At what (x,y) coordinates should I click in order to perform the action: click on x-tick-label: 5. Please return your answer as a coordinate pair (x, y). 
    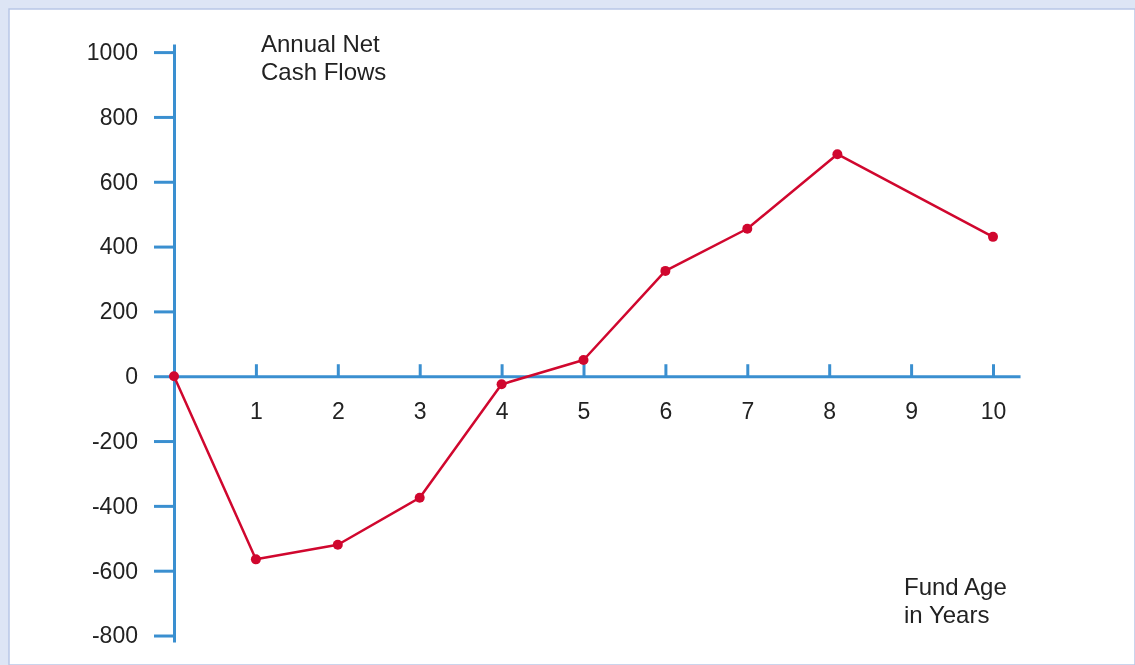
    Looking at the image, I should click on (584, 410).